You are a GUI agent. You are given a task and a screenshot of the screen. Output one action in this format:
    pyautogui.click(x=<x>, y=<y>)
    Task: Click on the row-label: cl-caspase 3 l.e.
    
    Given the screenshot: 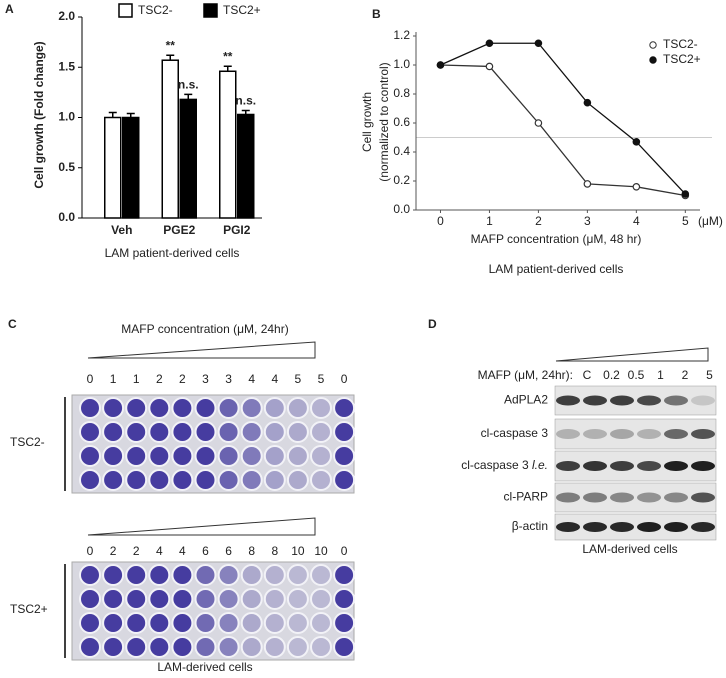 What is the action you would take?
    pyautogui.click(x=504, y=465)
    